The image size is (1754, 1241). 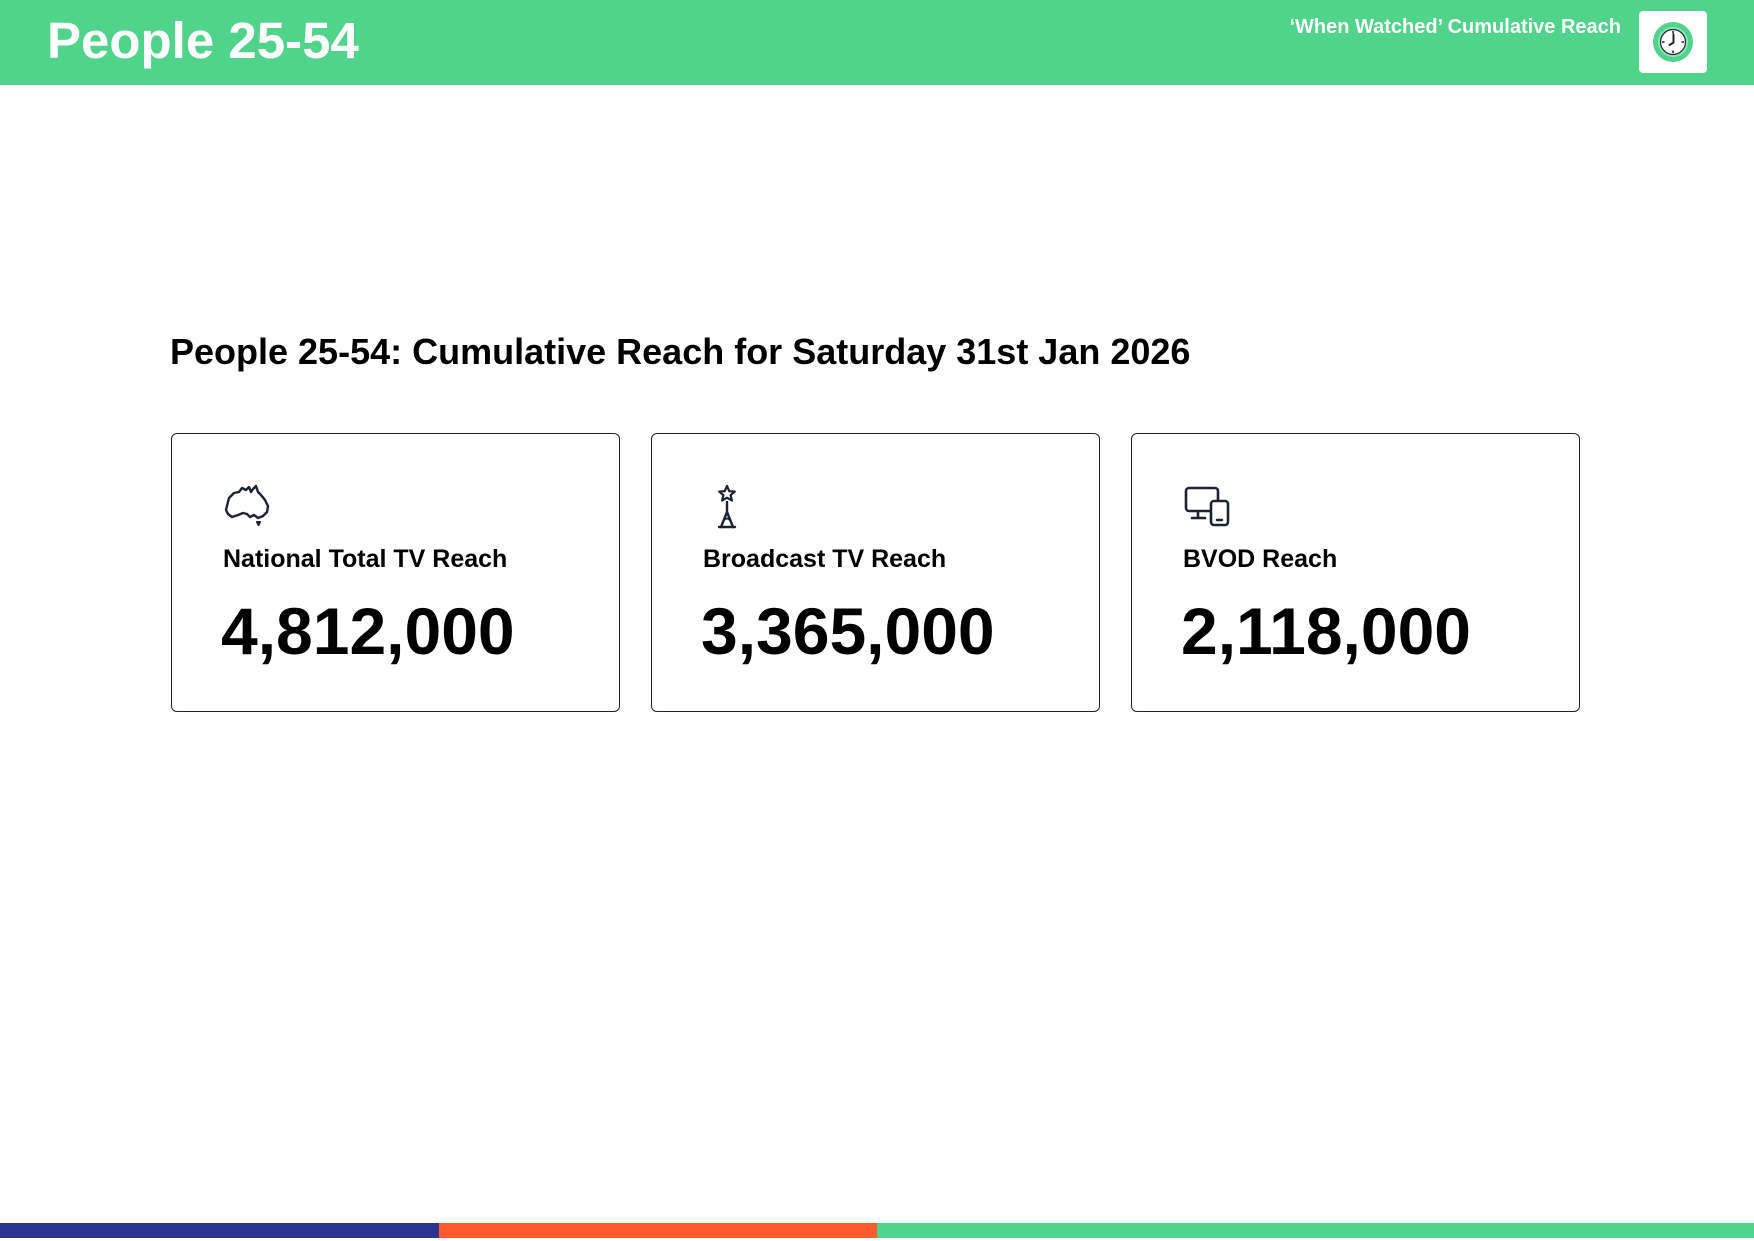 I want to click on card-broadcast-tv-reach: Broadcast TV Reach 3,365,000, so click(x=875, y=572).